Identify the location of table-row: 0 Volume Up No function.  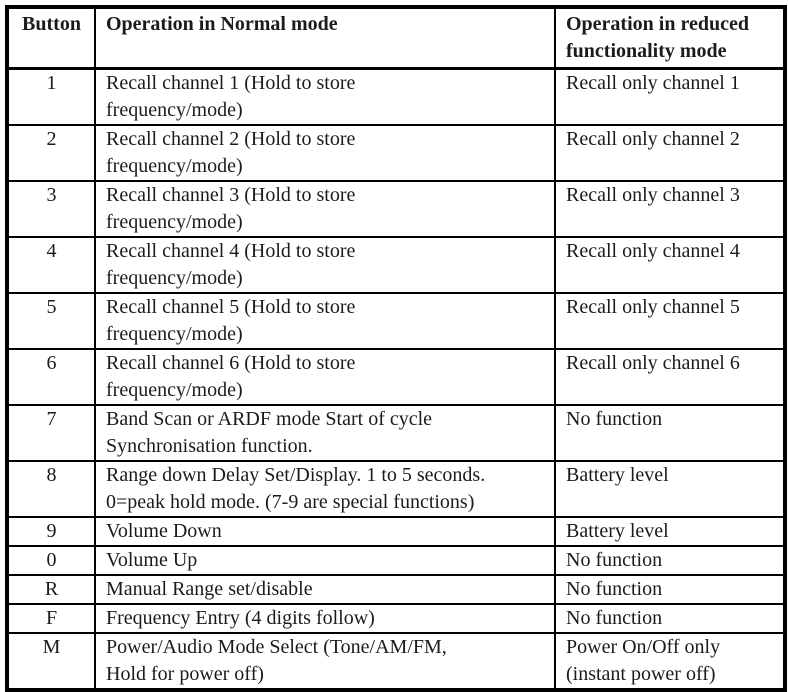
(396, 560).